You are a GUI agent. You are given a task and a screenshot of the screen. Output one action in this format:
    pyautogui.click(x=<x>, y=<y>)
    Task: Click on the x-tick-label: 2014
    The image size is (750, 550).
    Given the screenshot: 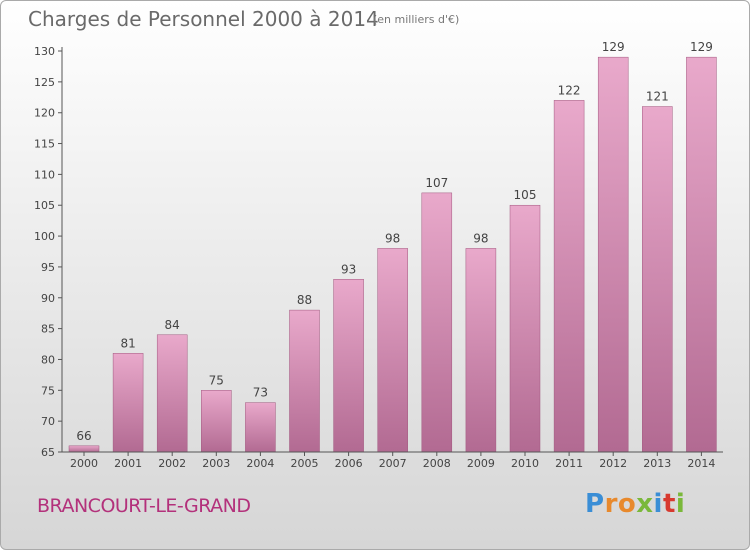 What is the action you would take?
    pyautogui.click(x=701, y=463)
    